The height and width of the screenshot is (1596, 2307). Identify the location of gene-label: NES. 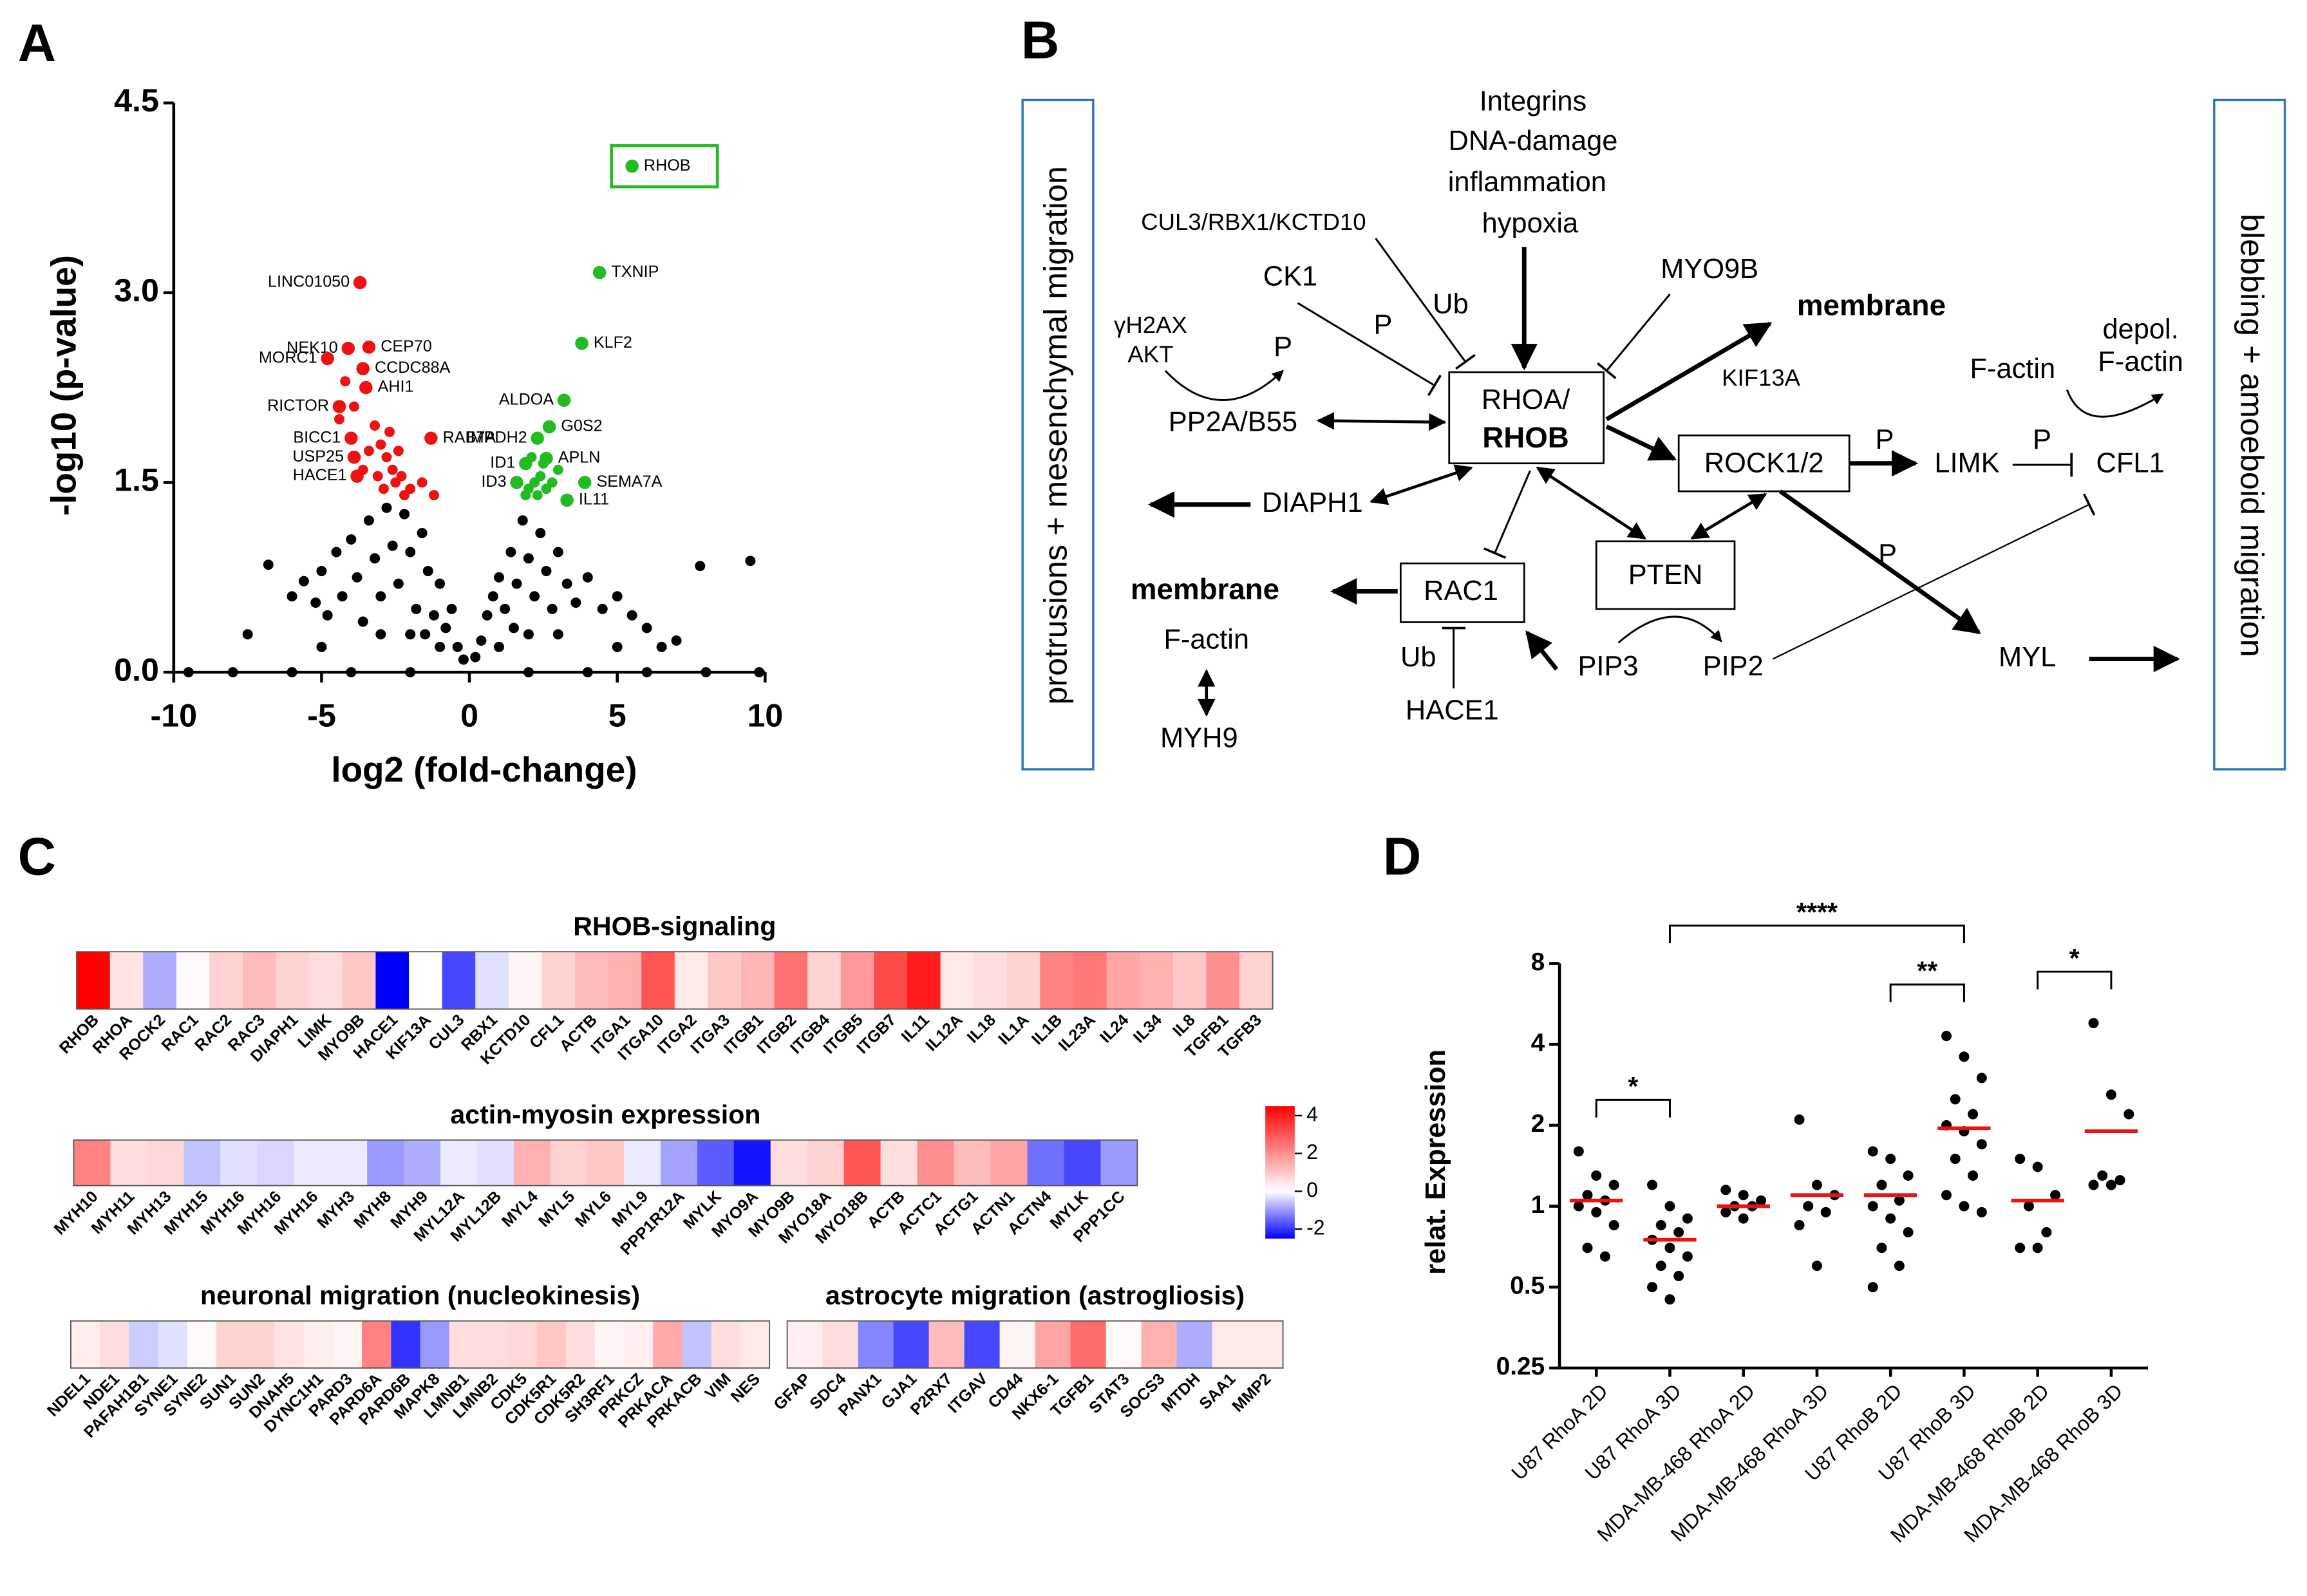
(746, 1388).